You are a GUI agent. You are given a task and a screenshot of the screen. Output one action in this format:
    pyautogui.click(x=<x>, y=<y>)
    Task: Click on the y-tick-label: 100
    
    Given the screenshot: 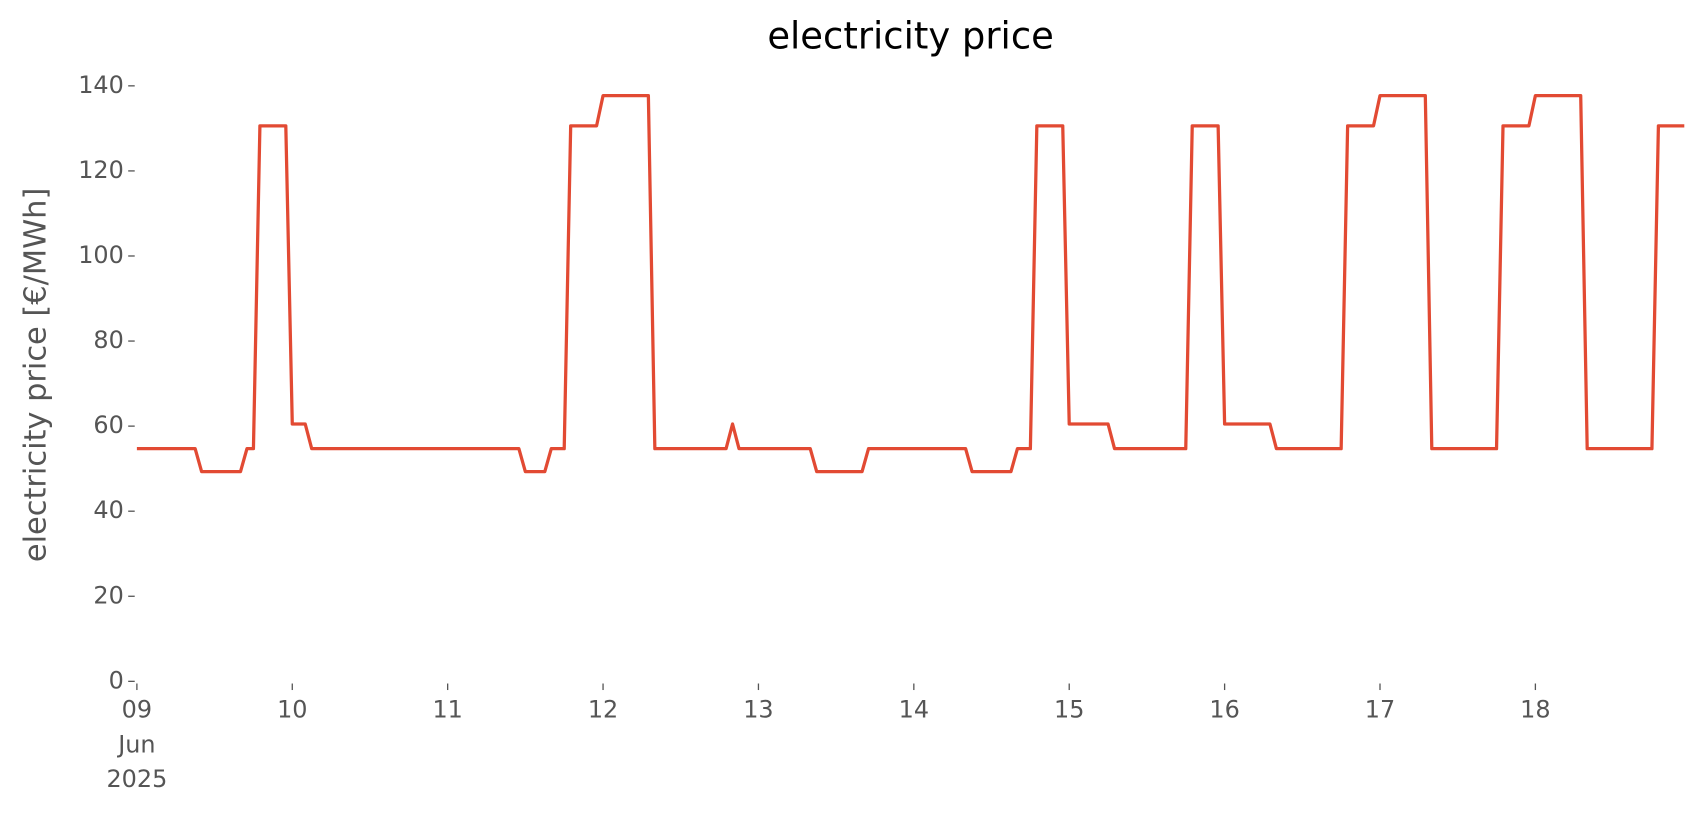 What is the action you would take?
    pyautogui.click(x=101, y=255)
    